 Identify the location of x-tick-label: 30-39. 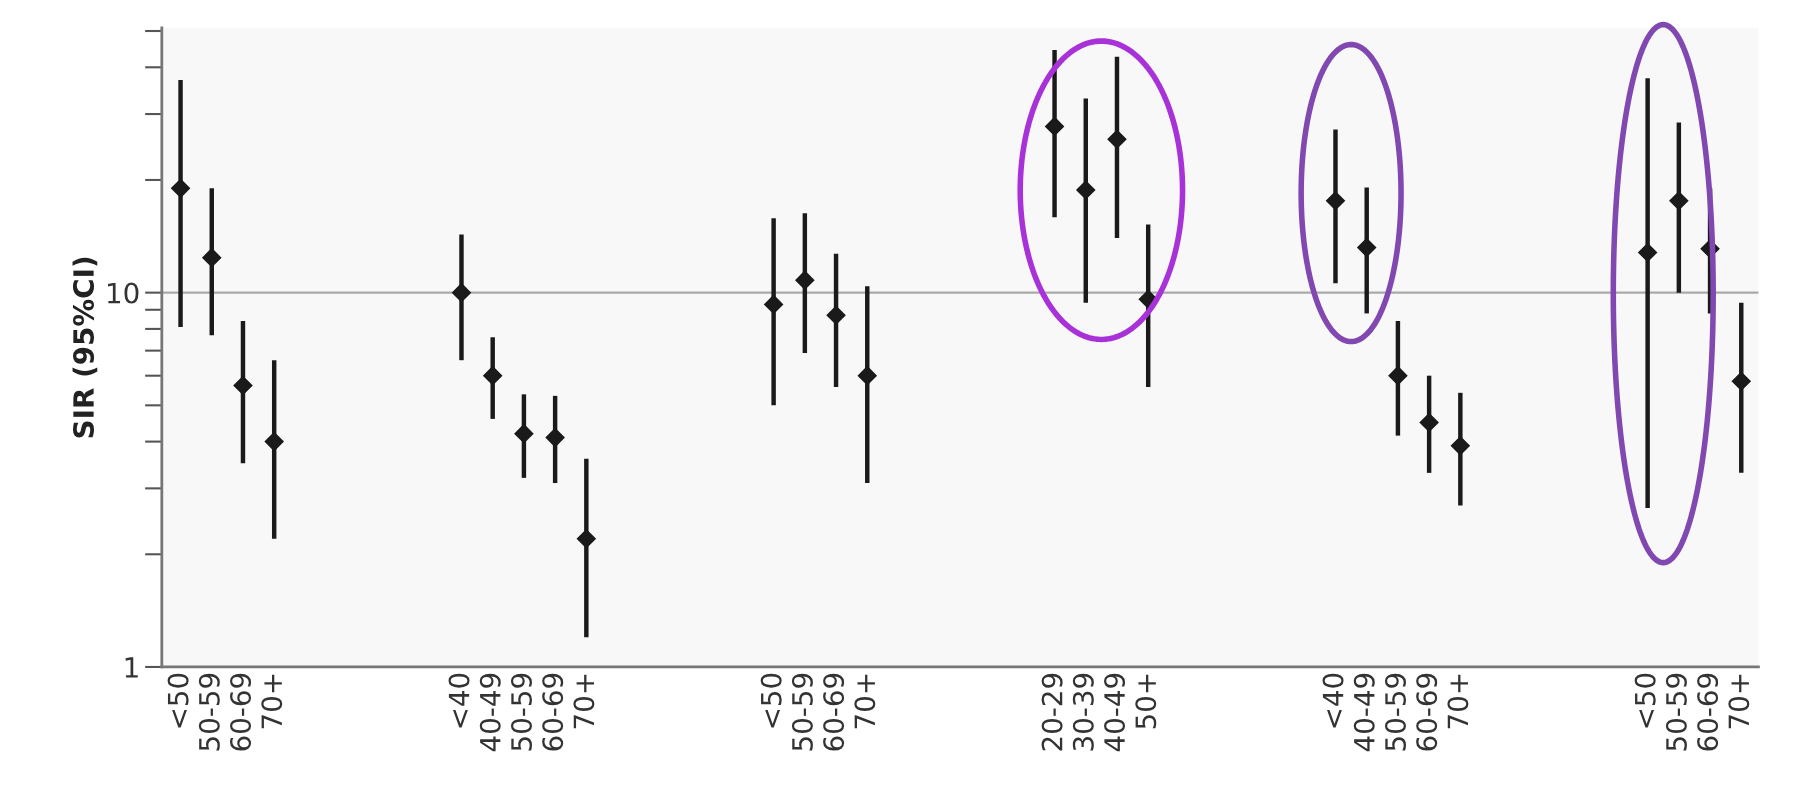
(1083, 712).